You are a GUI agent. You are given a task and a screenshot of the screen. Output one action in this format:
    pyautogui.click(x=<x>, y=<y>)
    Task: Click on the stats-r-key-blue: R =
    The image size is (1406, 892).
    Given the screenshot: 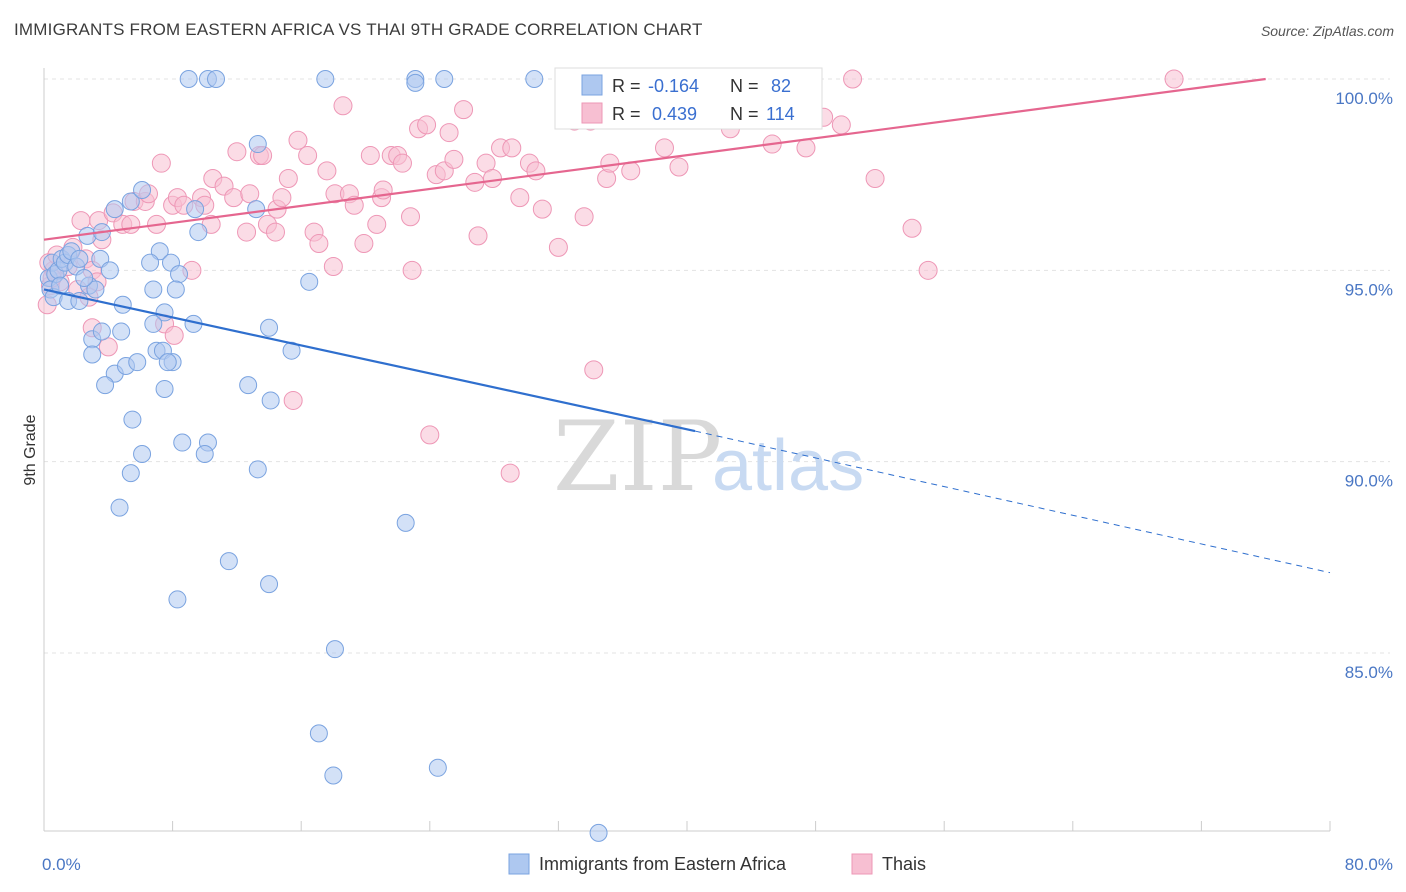 What is the action you would take?
    pyautogui.click(x=626, y=86)
    